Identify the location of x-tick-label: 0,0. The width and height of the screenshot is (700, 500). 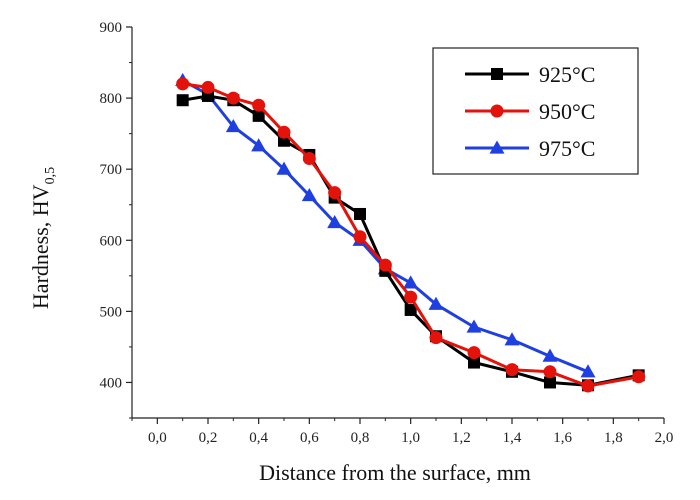
(157, 438).